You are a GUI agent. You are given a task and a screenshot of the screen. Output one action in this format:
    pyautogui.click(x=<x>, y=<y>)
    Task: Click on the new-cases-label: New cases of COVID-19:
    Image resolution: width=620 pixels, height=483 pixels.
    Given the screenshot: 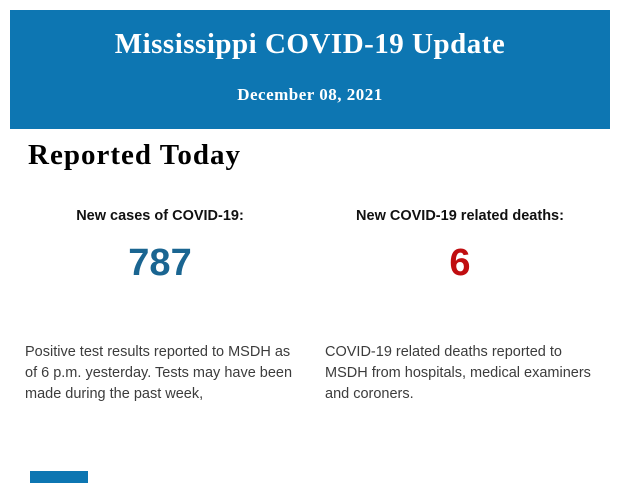 What is the action you would take?
    pyautogui.click(x=160, y=216)
    